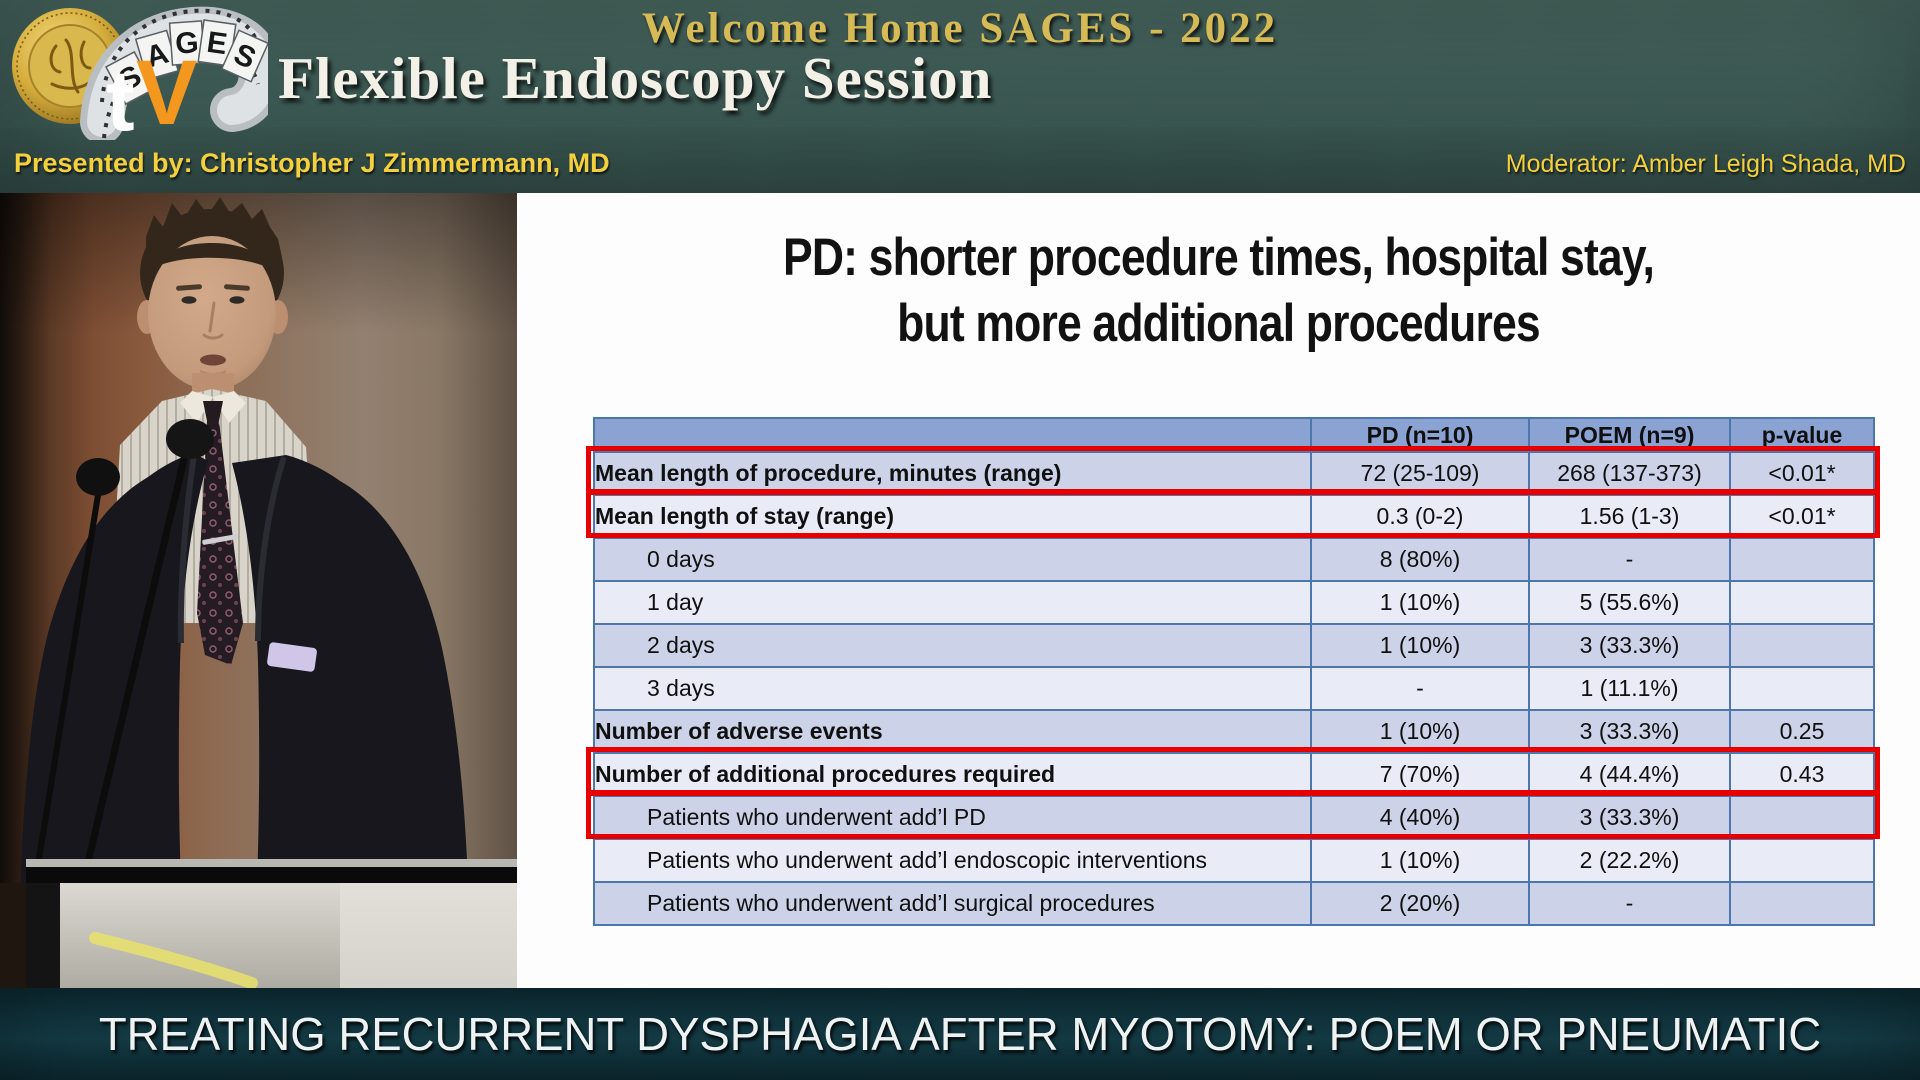  I want to click on shirt-collar, so click(213, 407).